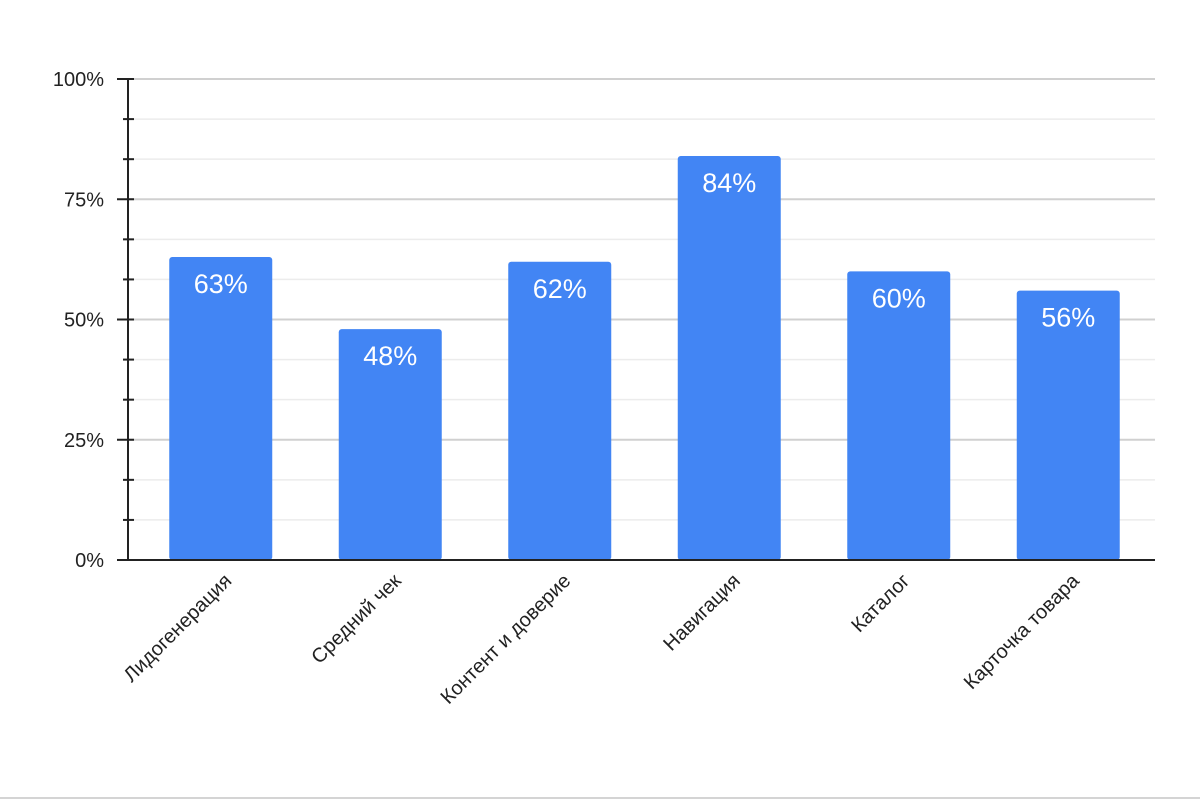 The image size is (1200, 805). I want to click on y-tick-label: 100%, so click(78, 80).